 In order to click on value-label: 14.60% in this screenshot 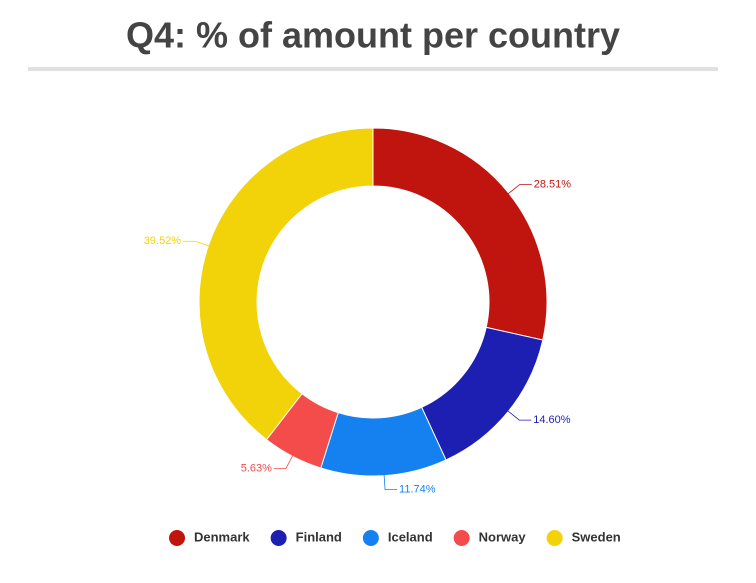, I will do `click(552, 420)`.